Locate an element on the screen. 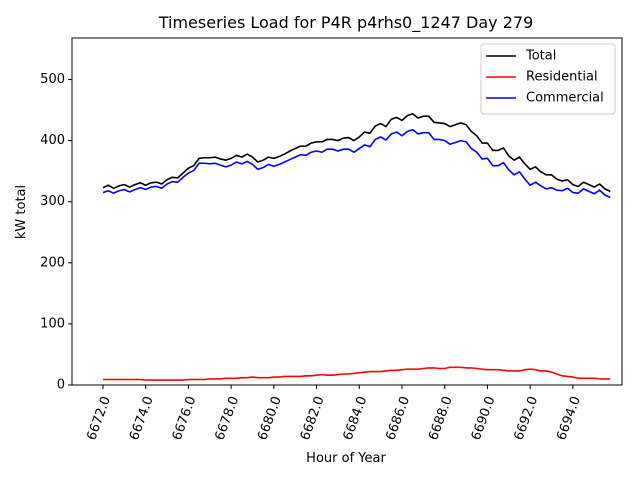 Image resolution: width=640 pixels, height=480 pixels. legend-label-commercial: Commercial is located at coordinates (565, 98).